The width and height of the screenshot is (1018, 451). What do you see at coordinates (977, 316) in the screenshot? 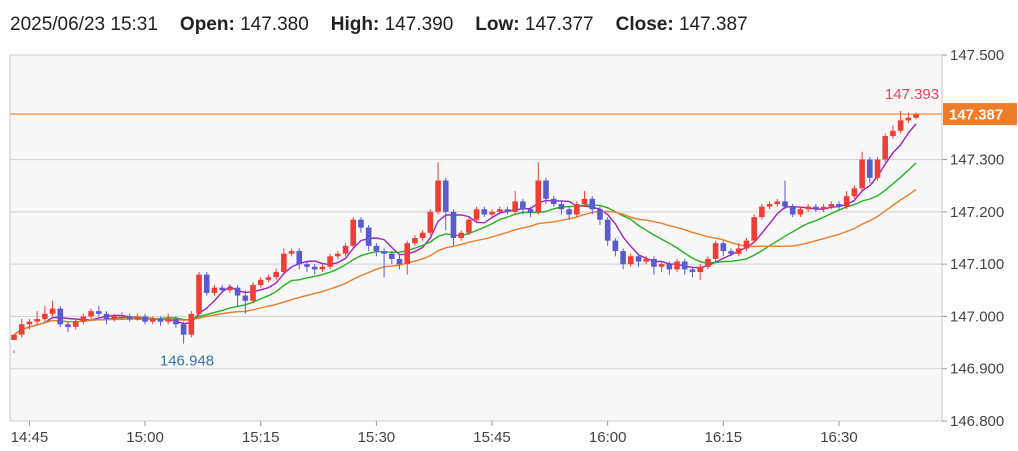
I see `y-tick-label: 147.000` at bounding box center [977, 316].